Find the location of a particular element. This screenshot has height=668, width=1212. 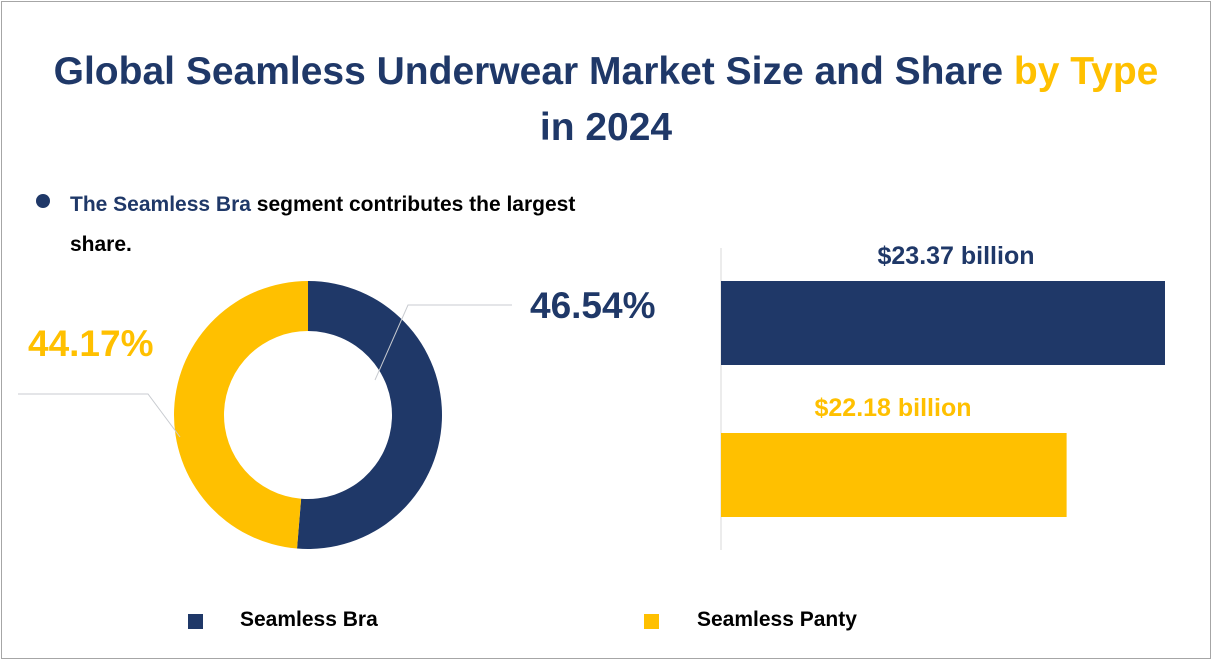

insight-emphasis: The Seamless Bra is located at coordinates (160, 204).